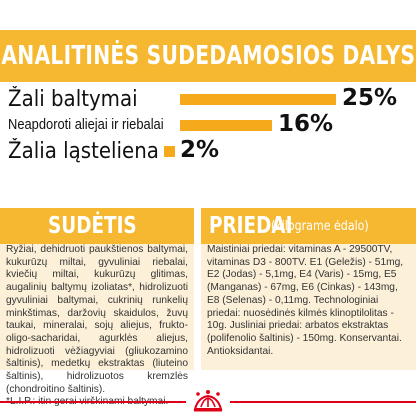 This screenshot has width=416, height=418. I want to click on composition-title: SUDĖTIS, so click(92, 226).